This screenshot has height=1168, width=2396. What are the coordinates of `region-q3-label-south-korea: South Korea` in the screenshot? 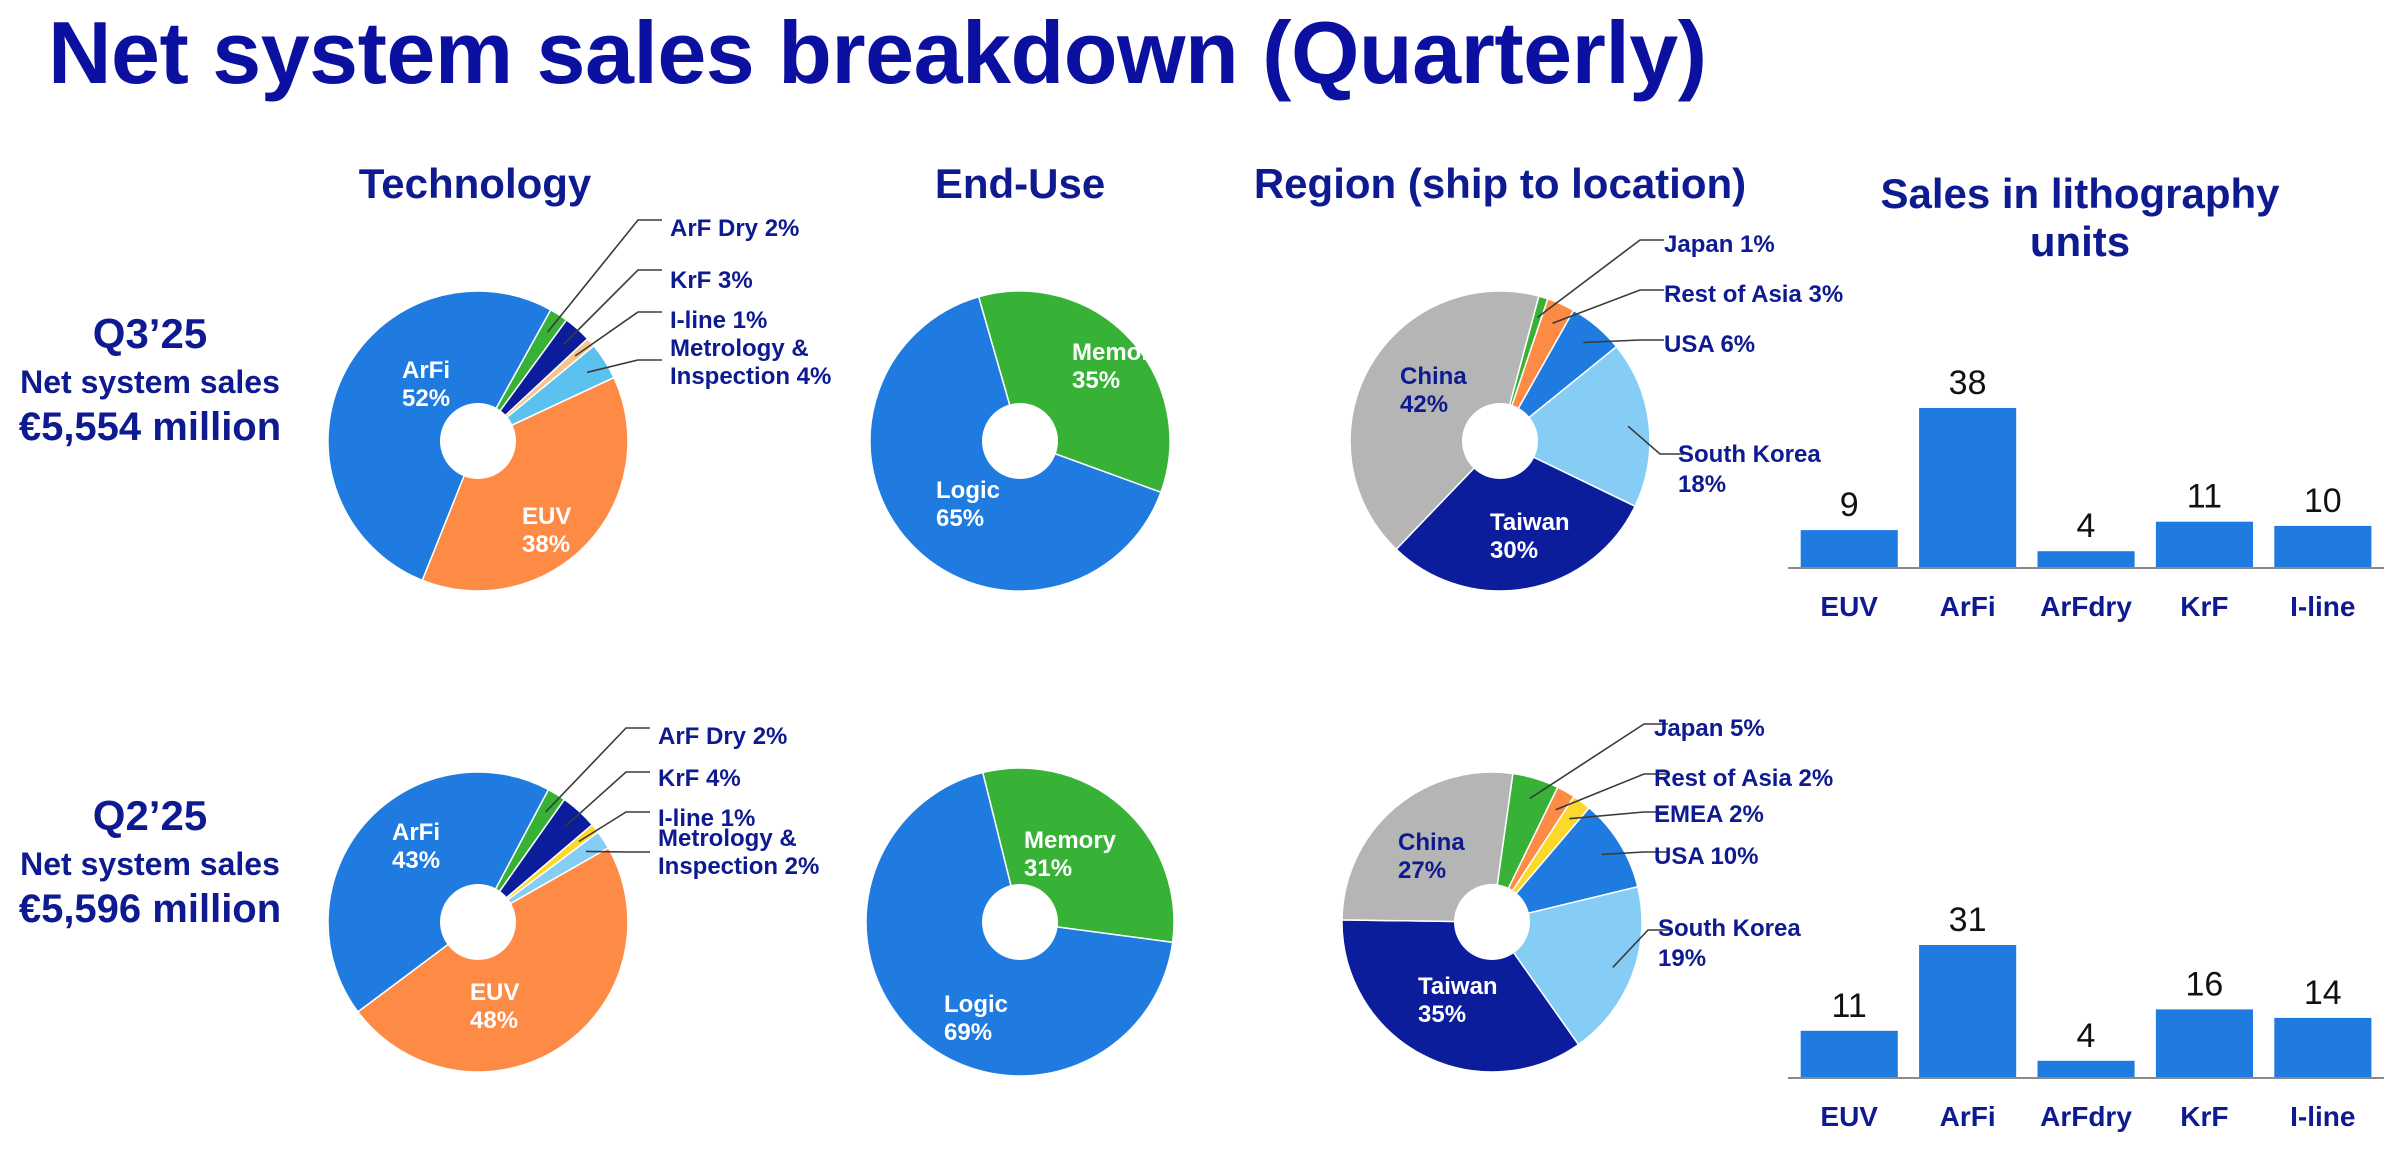 It's located at (1749, 454).